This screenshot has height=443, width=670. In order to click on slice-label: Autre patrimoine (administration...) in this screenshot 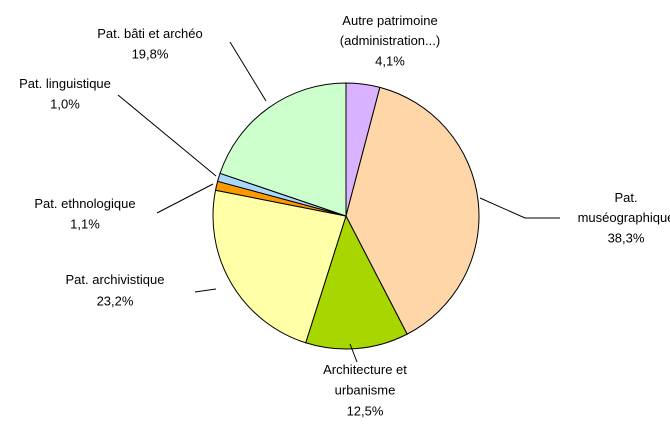, I will do `click(390, 30)`.